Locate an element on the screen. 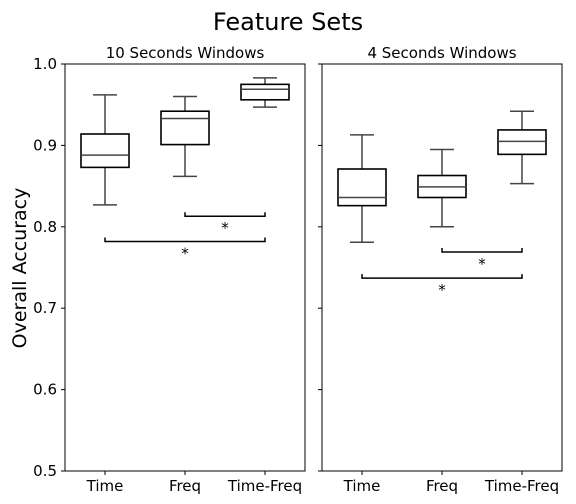 This screenshot has width=576, height=504. y-tick-label: 0.5 is located at coordinates (45, 471).